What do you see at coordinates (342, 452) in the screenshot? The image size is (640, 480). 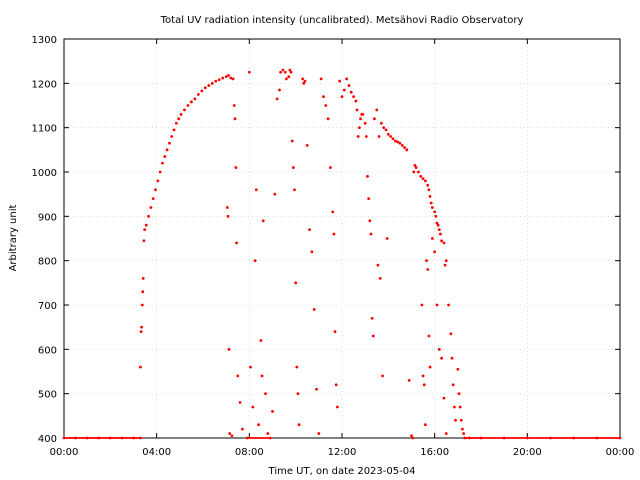 I see `x-tick-label: 12:00` at bounding box center [342, 452].